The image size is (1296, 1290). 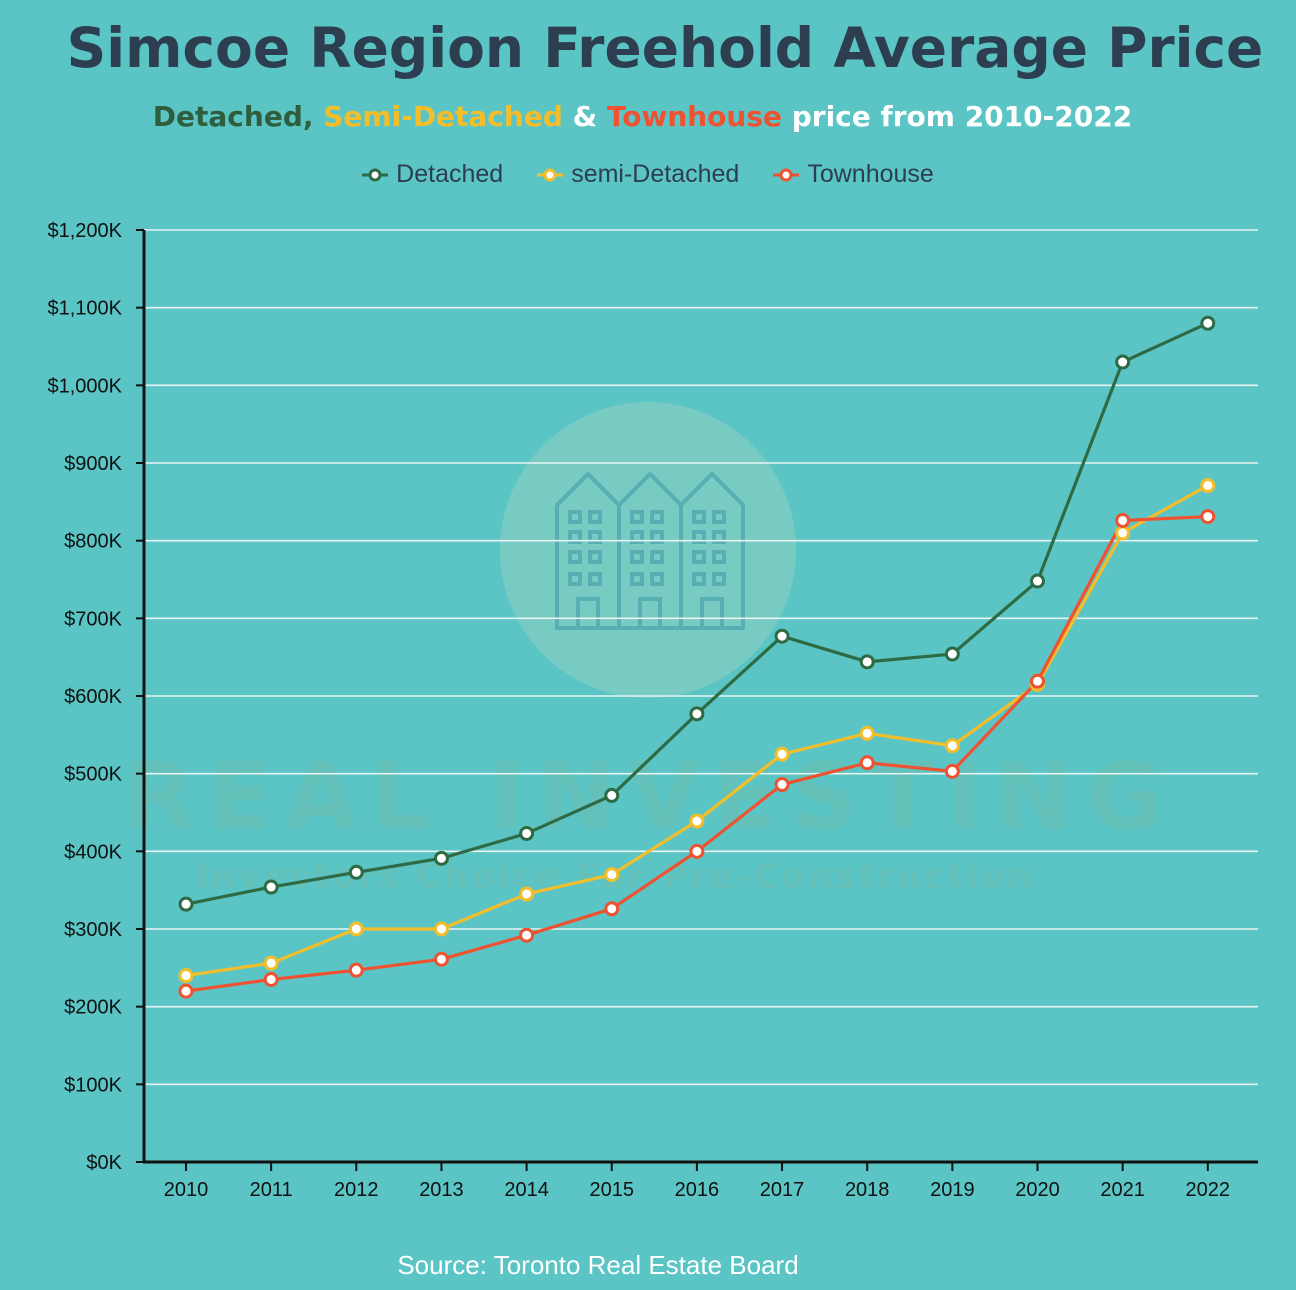 I want to click on subtitle-rest: price from 2010-2022, so click(x=957, y=116).